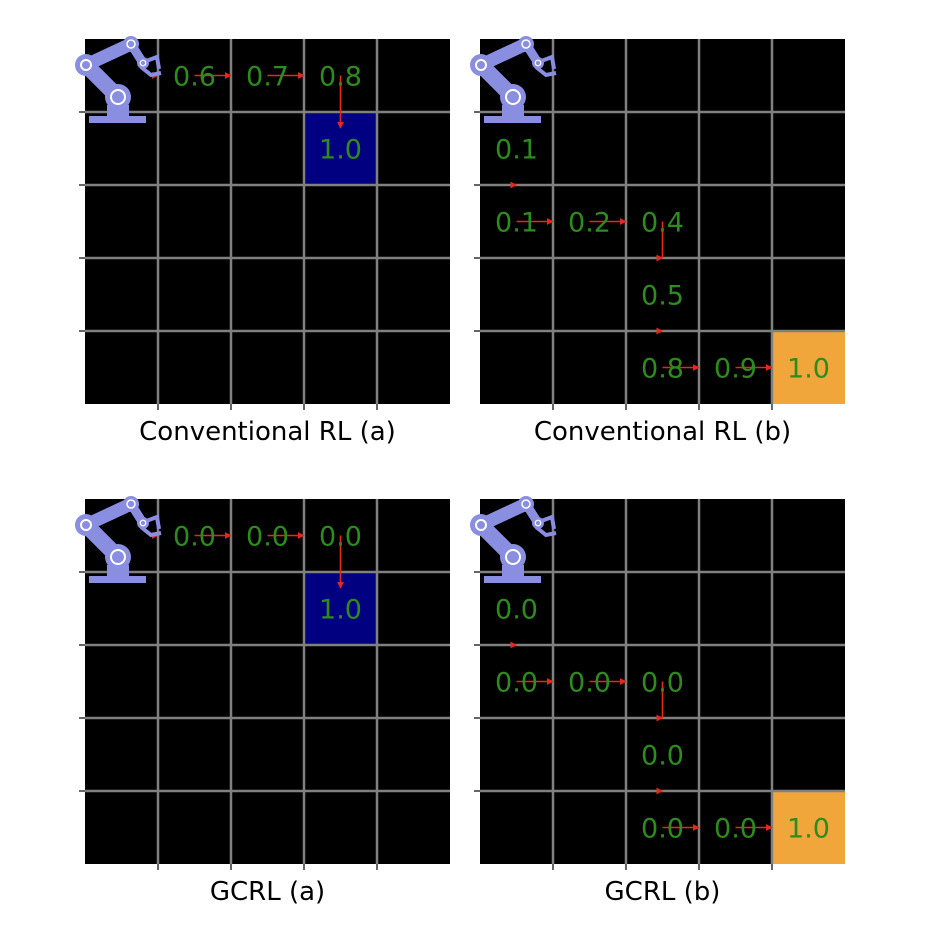 The width and height of the screenshot is (928, 930). Describe the element at coordinates (662, 432) in the screenshot. I see `panel-caption: Conventional RL (b)` at that location.